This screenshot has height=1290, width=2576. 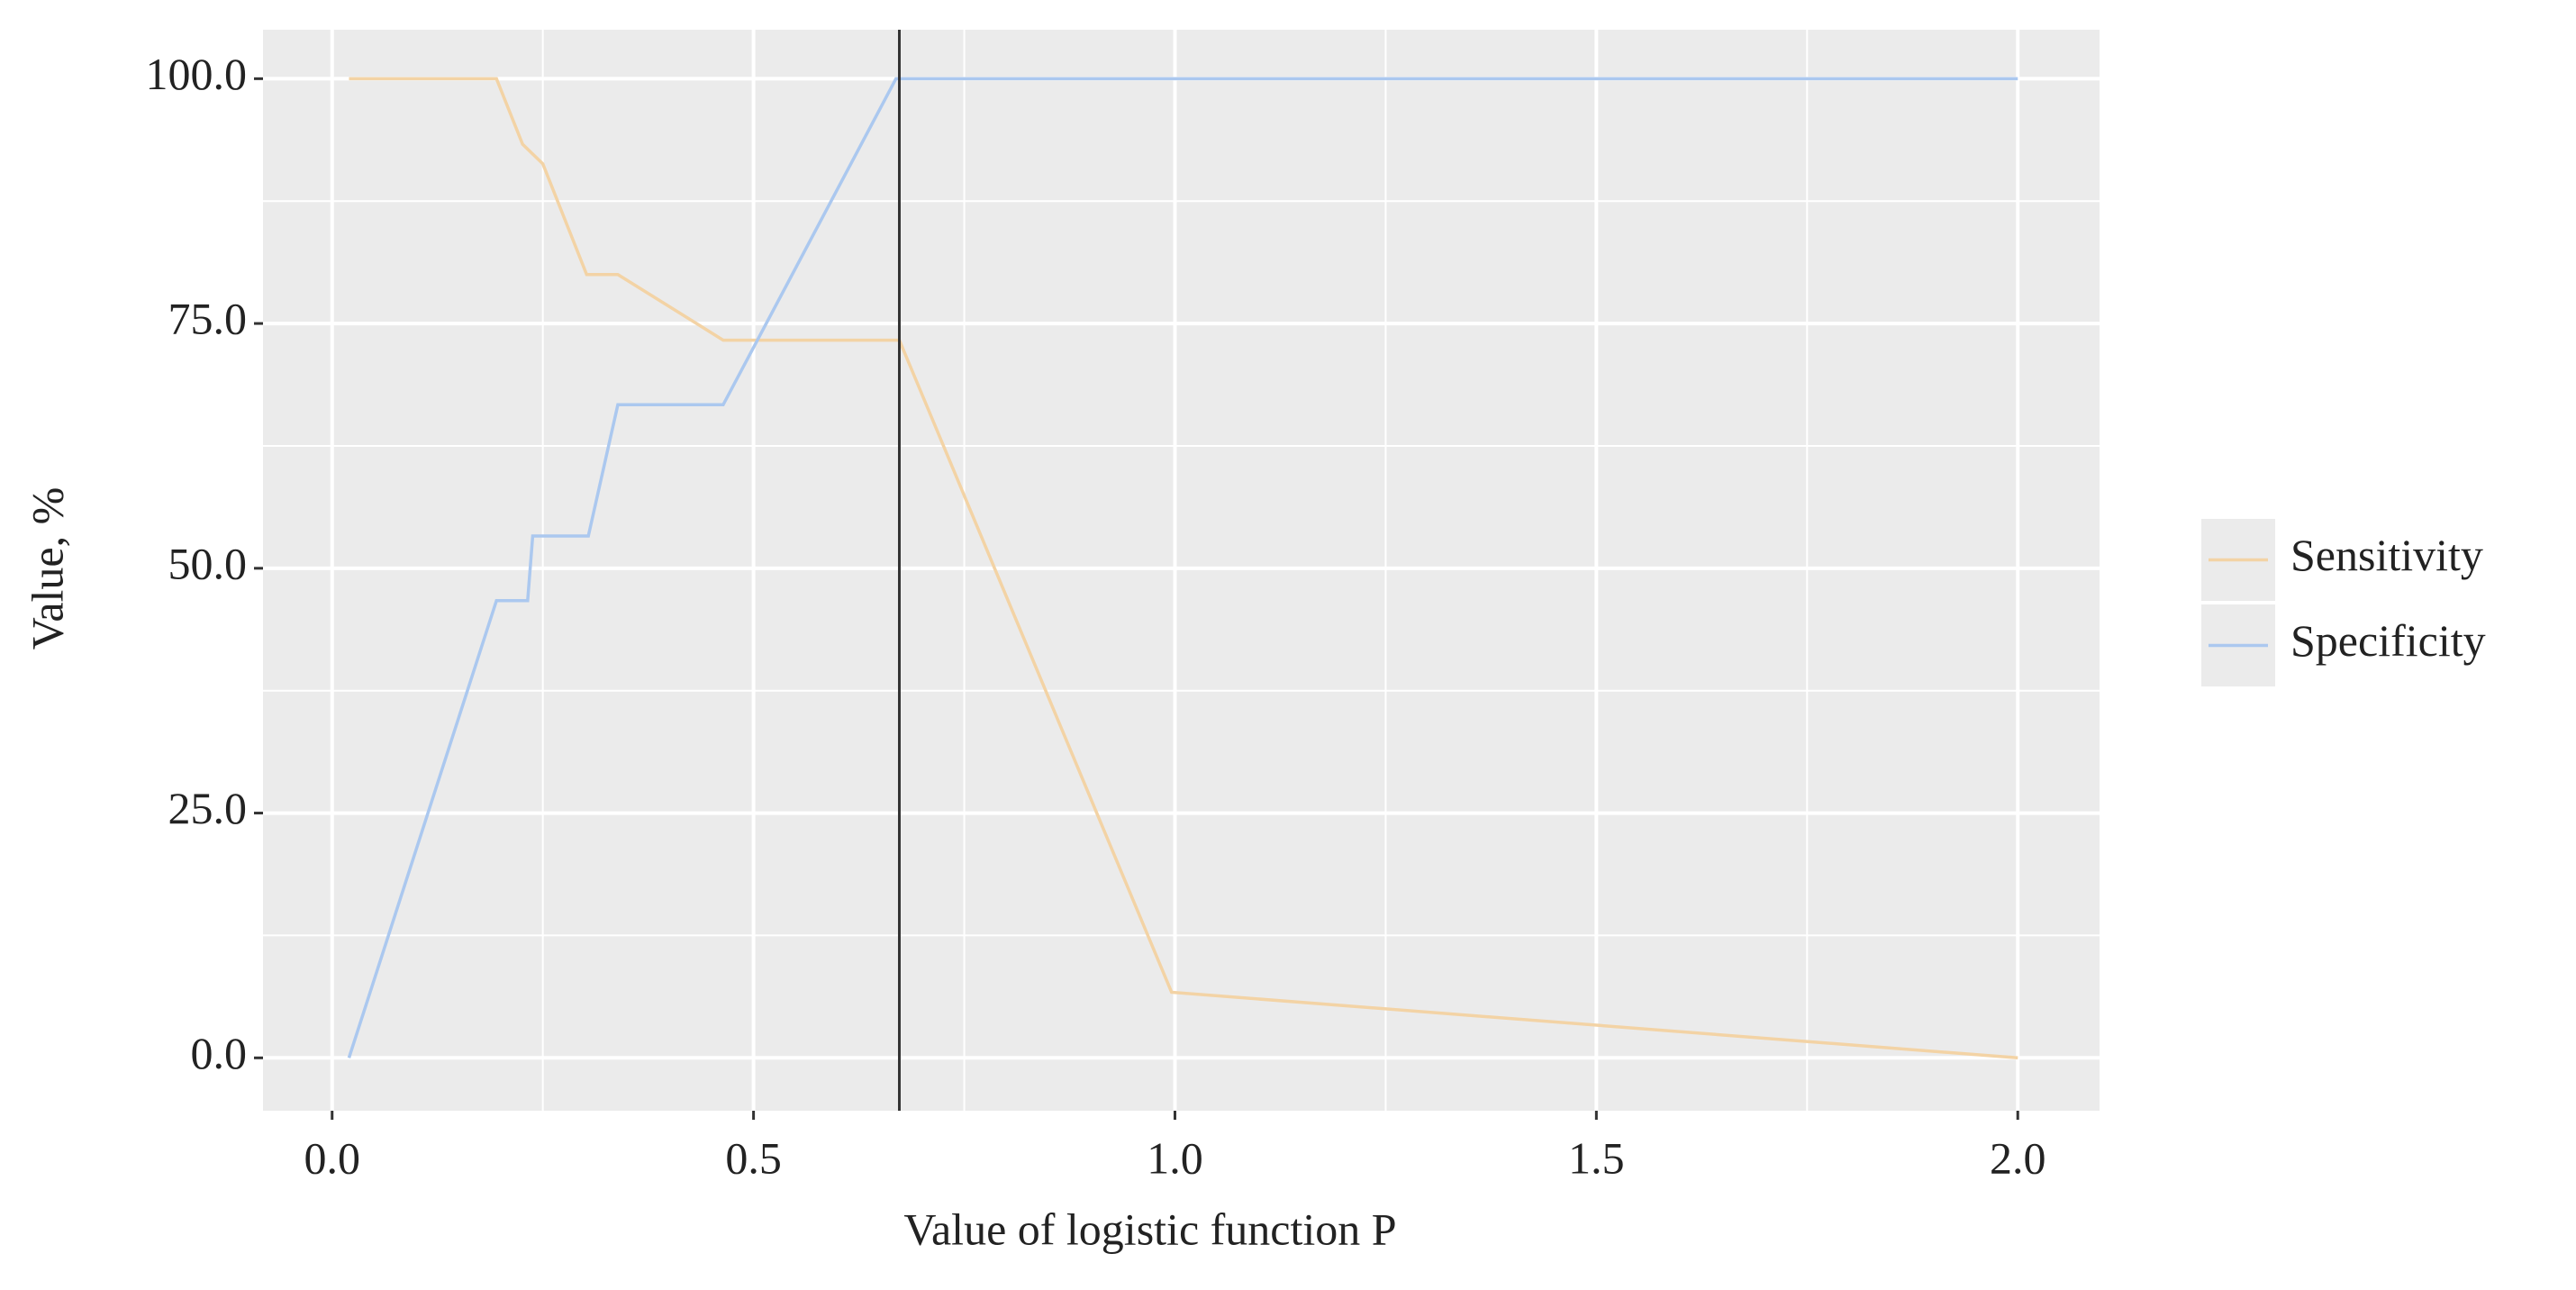 I want to click on x-tick-label: 1.0, so click(x=1175, y=1157).